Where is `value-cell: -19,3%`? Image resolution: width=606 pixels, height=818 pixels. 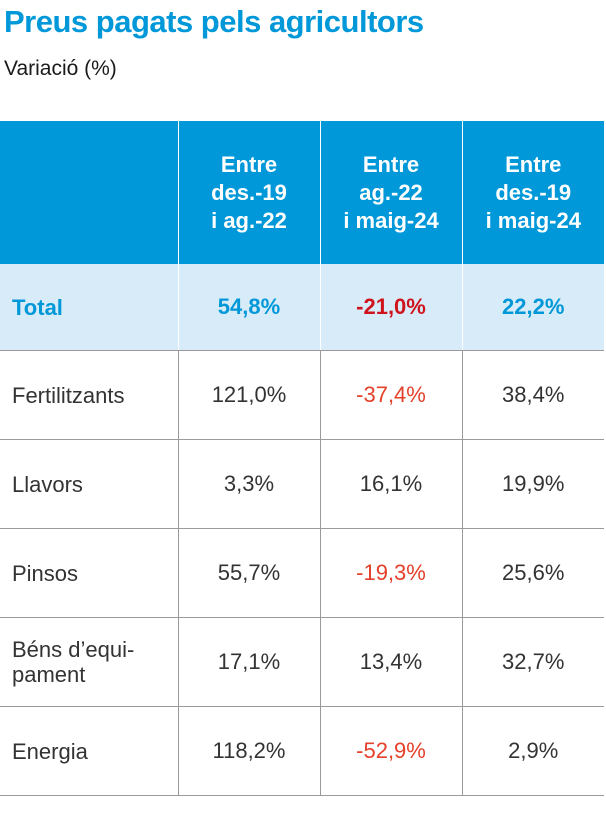
value-cell: -19,3% is located at coordinates (390, 573).